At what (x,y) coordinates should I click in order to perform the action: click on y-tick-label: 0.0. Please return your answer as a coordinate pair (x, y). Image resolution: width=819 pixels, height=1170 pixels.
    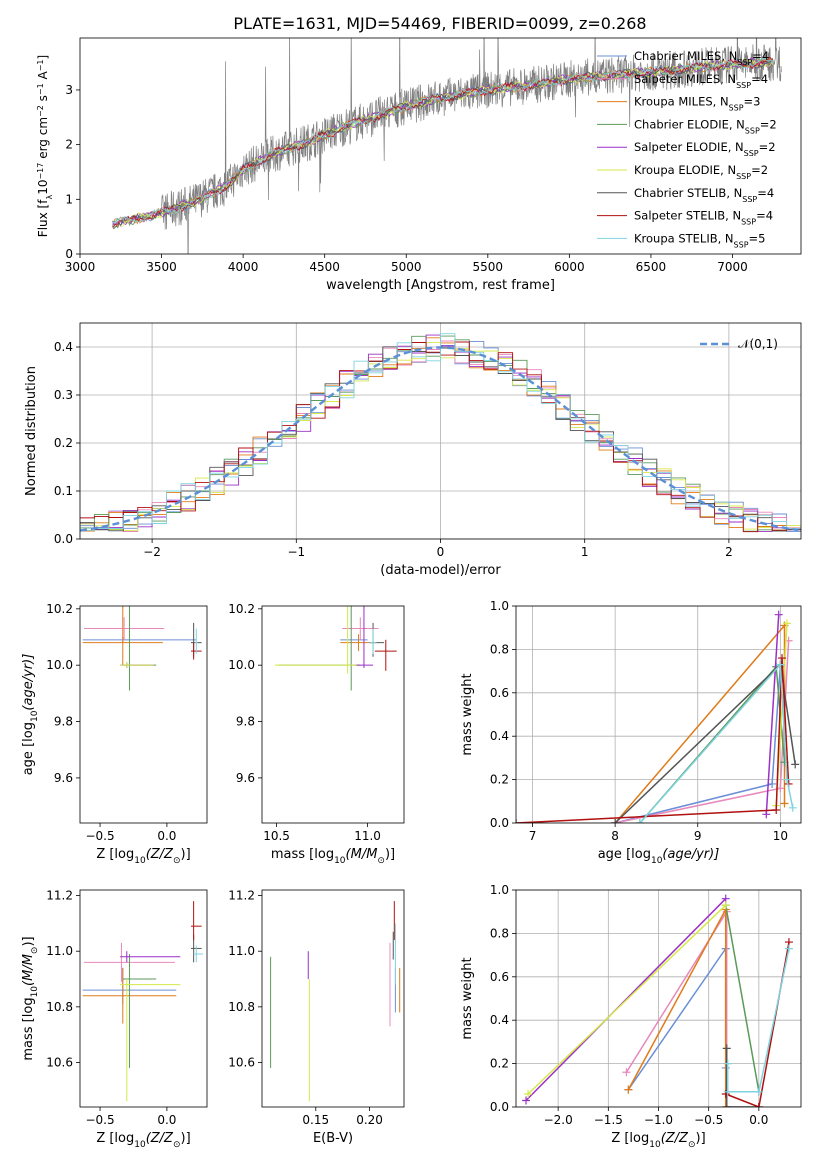
    Looking at the image, I should click on (499, 1107).